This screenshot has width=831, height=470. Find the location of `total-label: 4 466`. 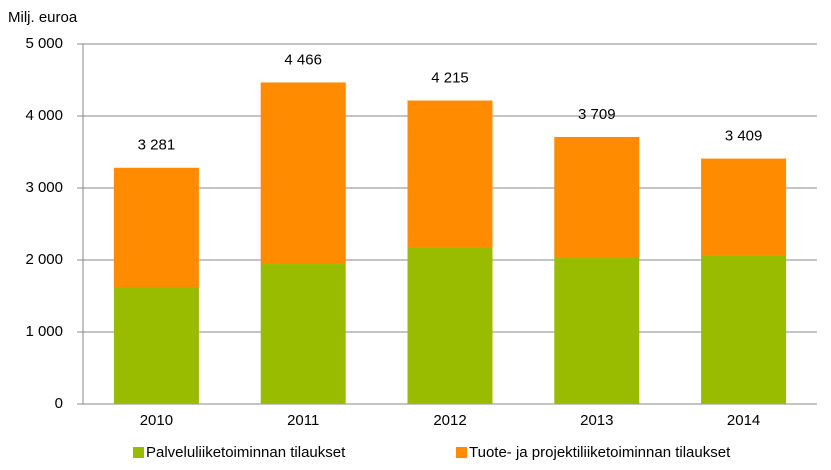

total-label: 4 466 is located at coordinates (303, 59).